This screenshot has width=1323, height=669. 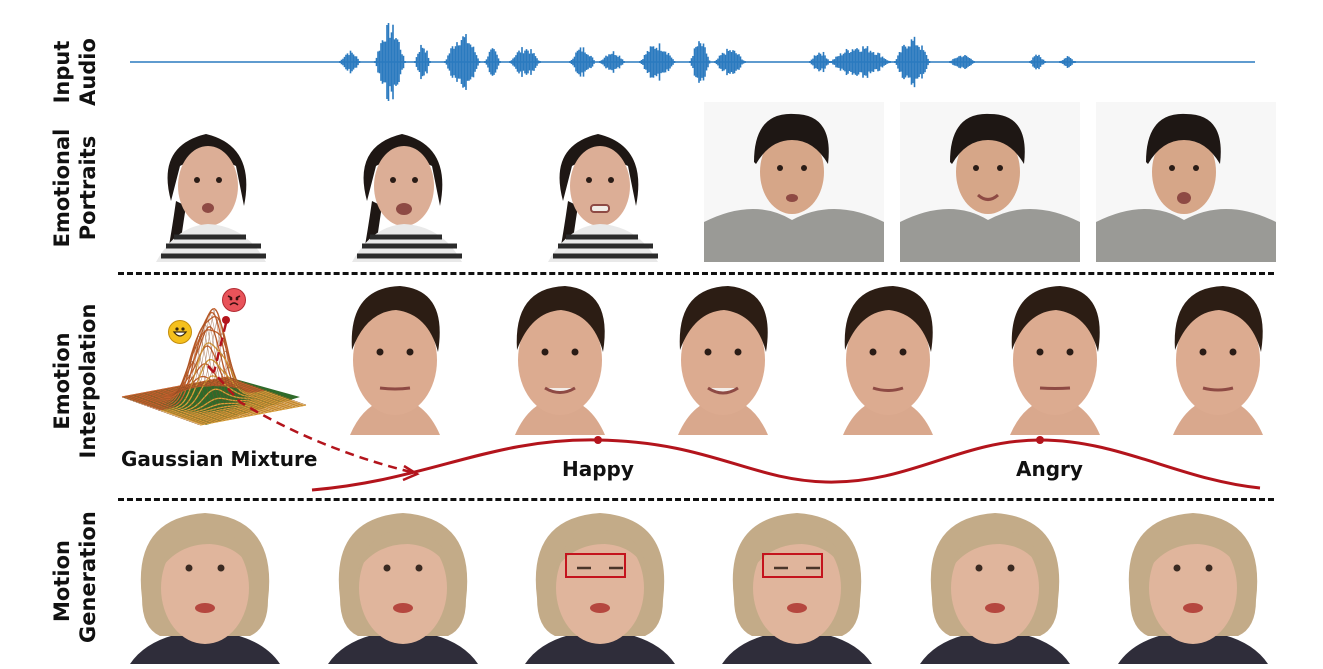 I want to click on row-label-emotional-portraits: Emotional Portraits, so click(x=75, y=188).